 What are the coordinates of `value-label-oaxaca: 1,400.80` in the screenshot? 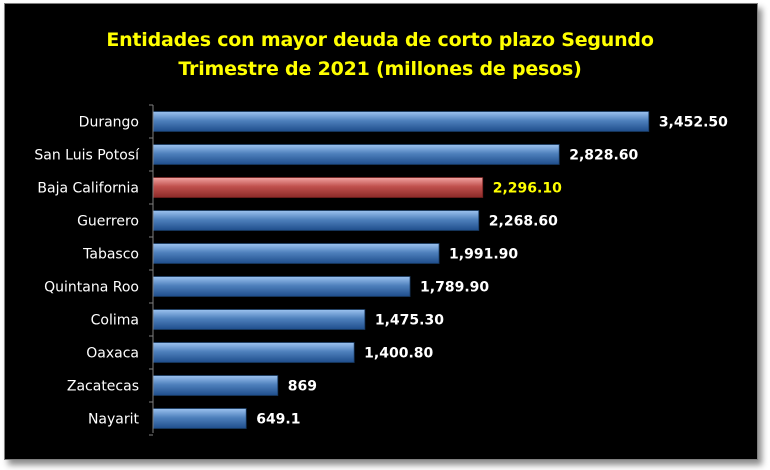 It's located at (398, 354).